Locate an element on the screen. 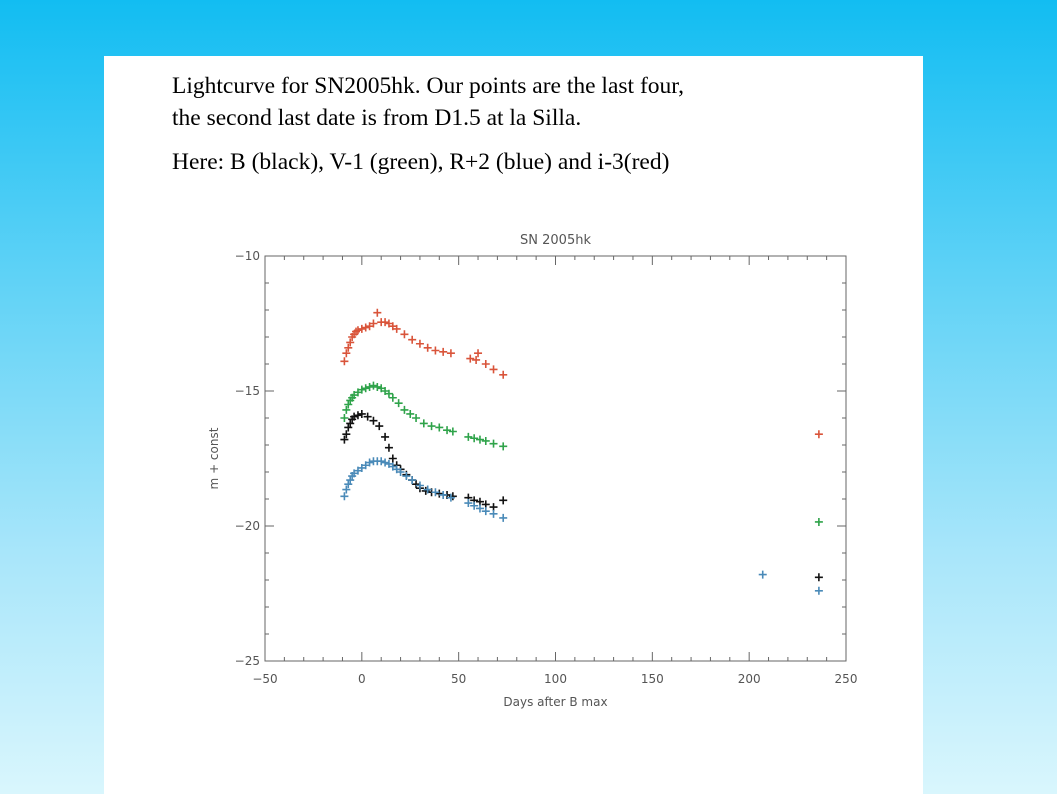 This screenshot has width=1057, height=794. x-tick-label: 0 is located at coordinates (362, 679).